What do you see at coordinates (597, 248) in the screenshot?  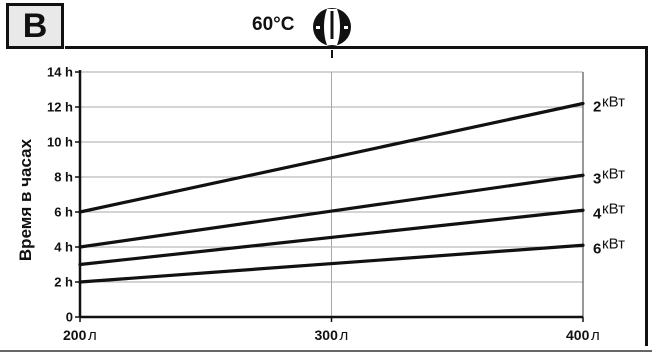 I see `series-label-number: 6` at bounding box center [597, 248].